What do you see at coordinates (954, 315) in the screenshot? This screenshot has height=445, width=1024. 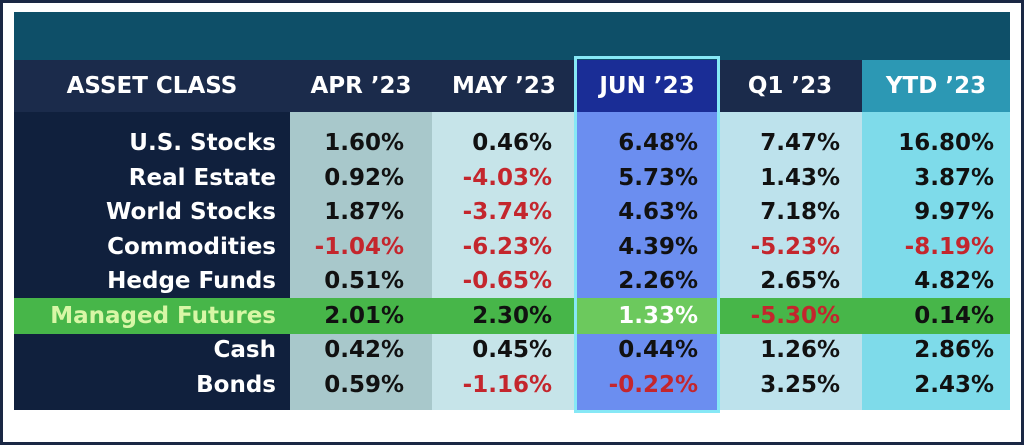 I see `value-cell: 0.14%` at bounding box center [954, 315].